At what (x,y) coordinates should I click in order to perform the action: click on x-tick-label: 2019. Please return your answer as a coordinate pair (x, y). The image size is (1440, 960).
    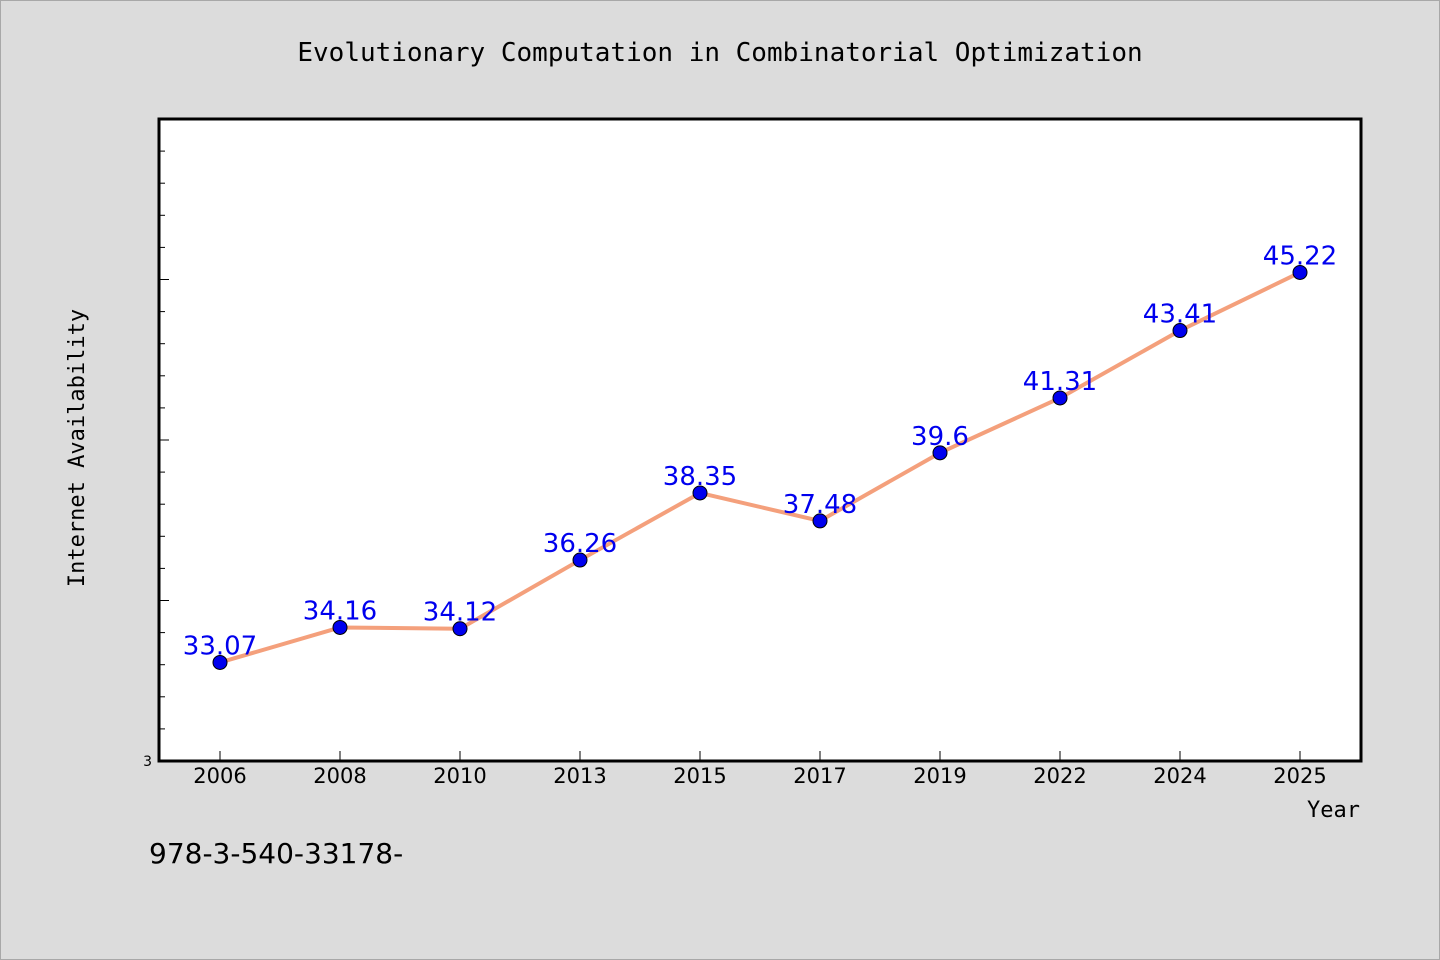
    Looking at the image, I should click on (939, 776).